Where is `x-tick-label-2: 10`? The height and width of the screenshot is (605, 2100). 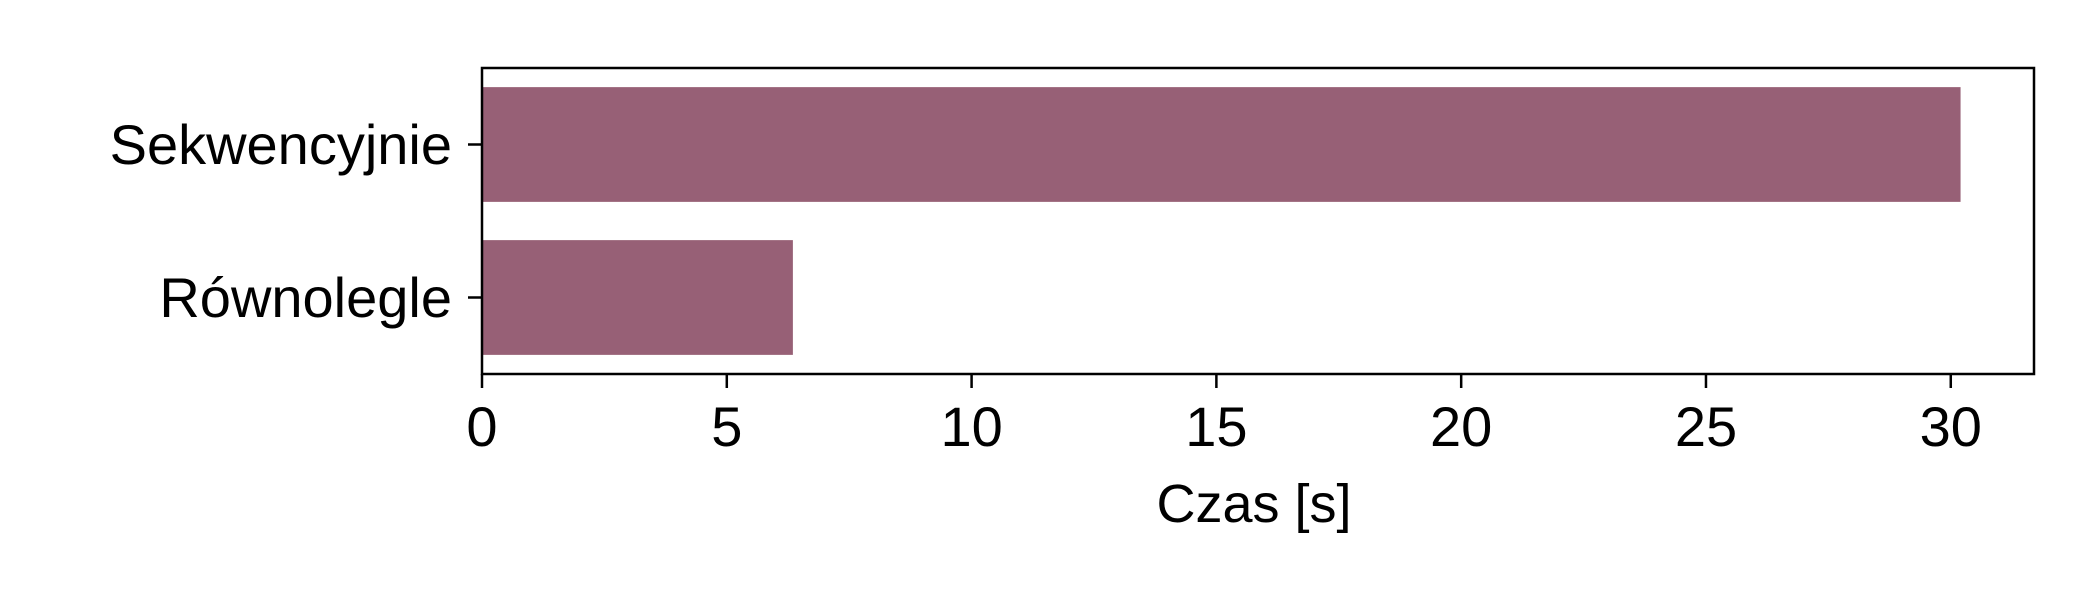 x-tick-label-2: 10 is located at coordinates (971, 426).